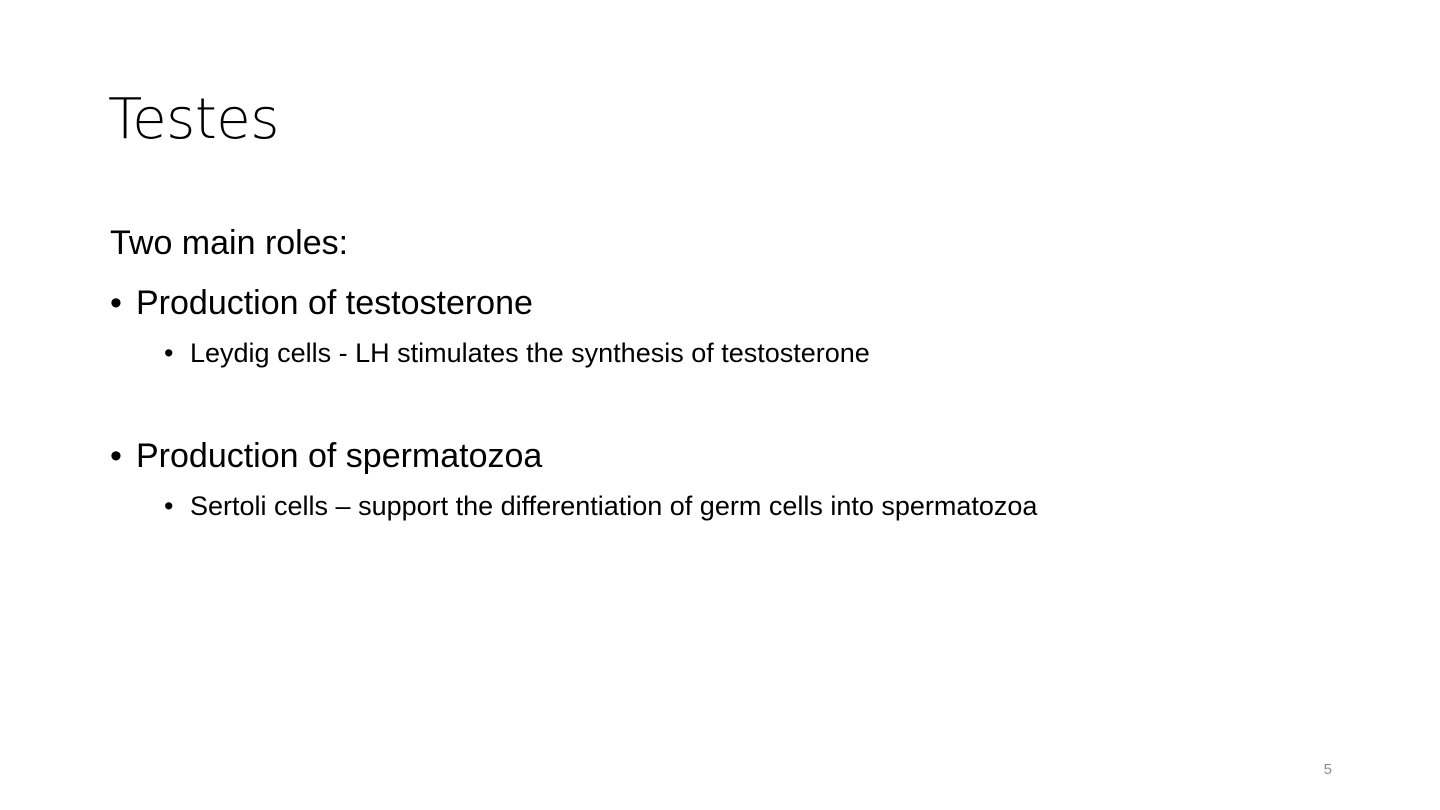  I want to click on bullet-item: • Production of testosterone, so click(321, 303).